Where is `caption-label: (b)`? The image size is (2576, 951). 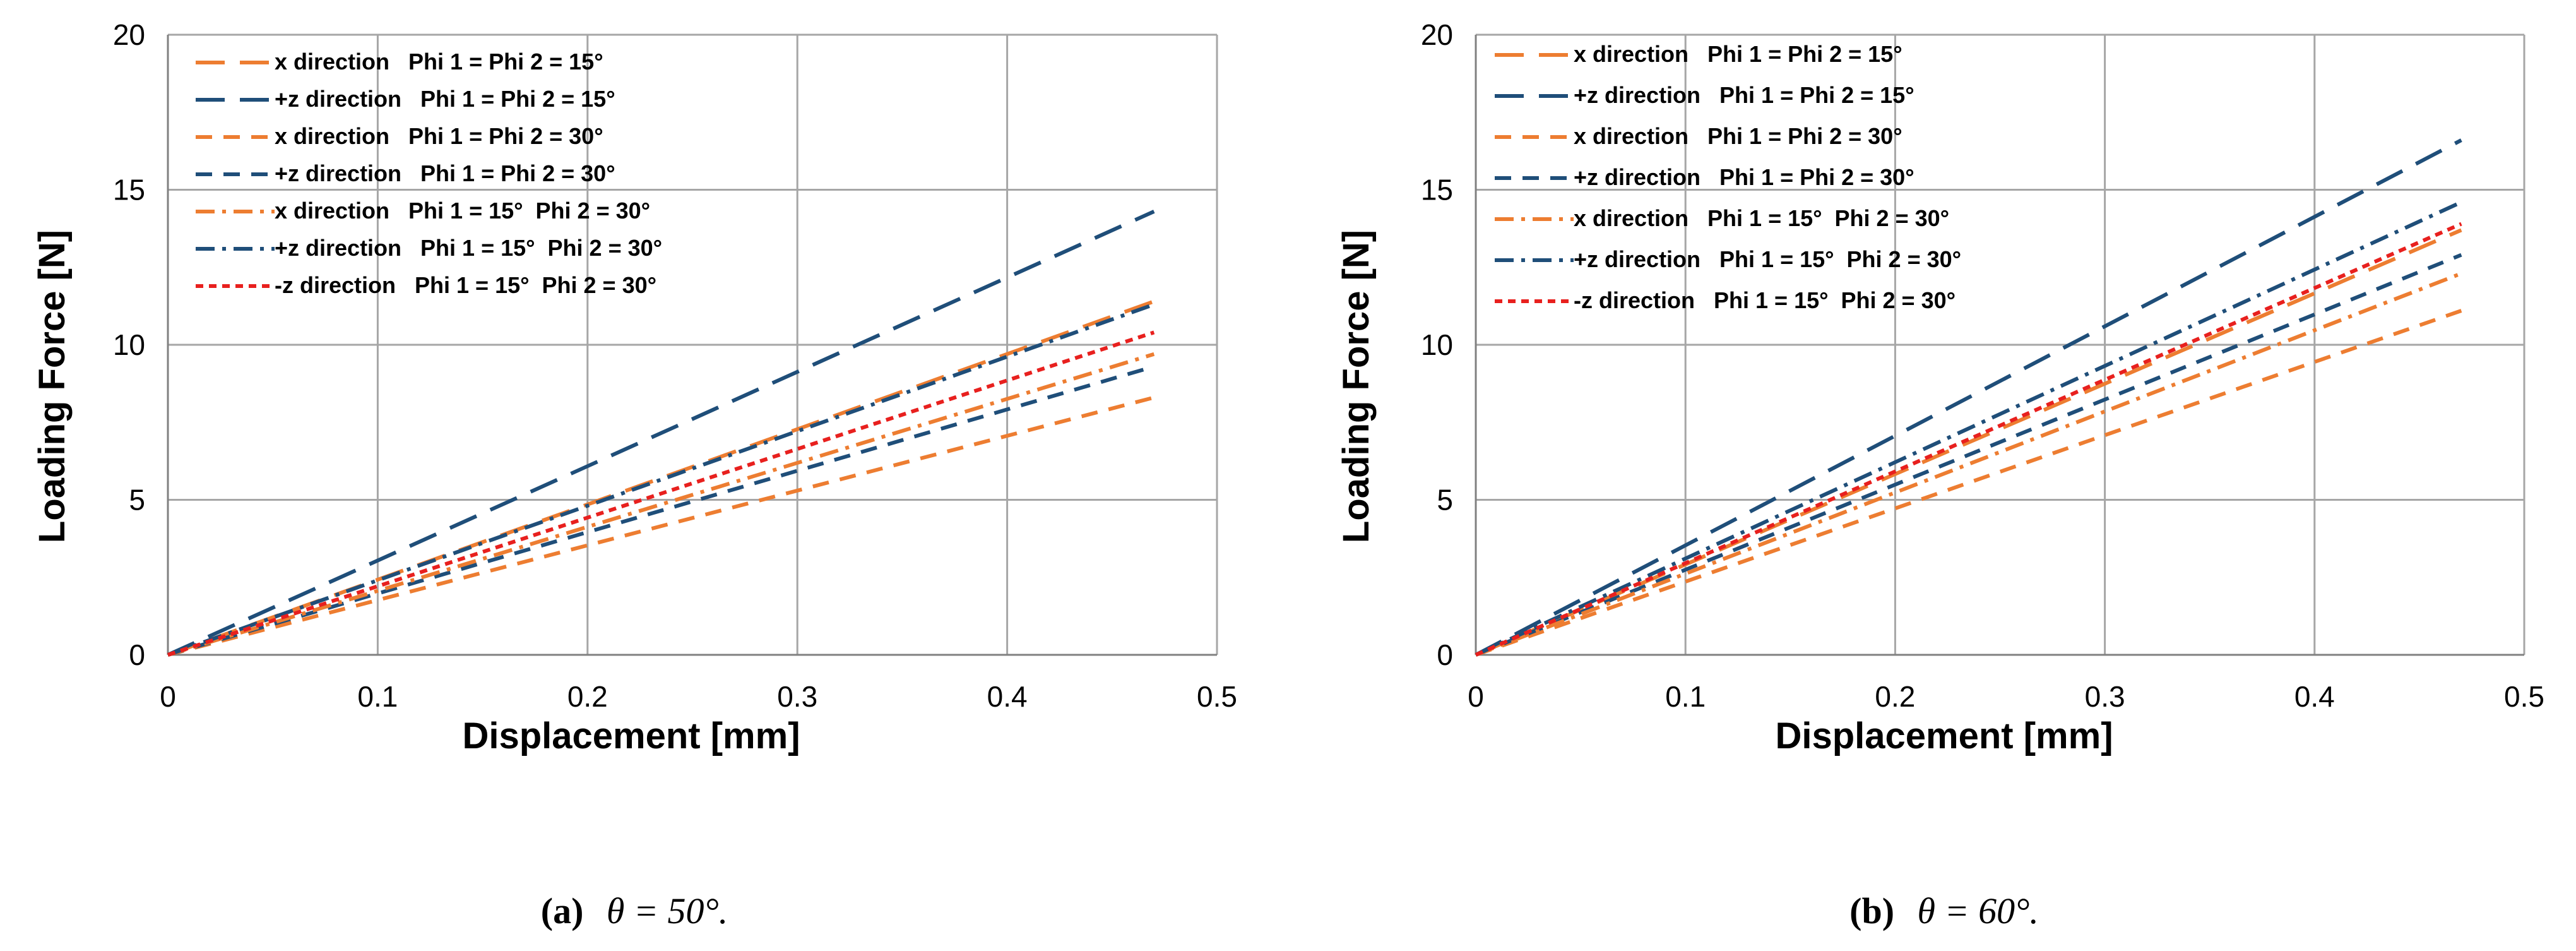
caption-label: (b) is located at coordinates (1872, 910).